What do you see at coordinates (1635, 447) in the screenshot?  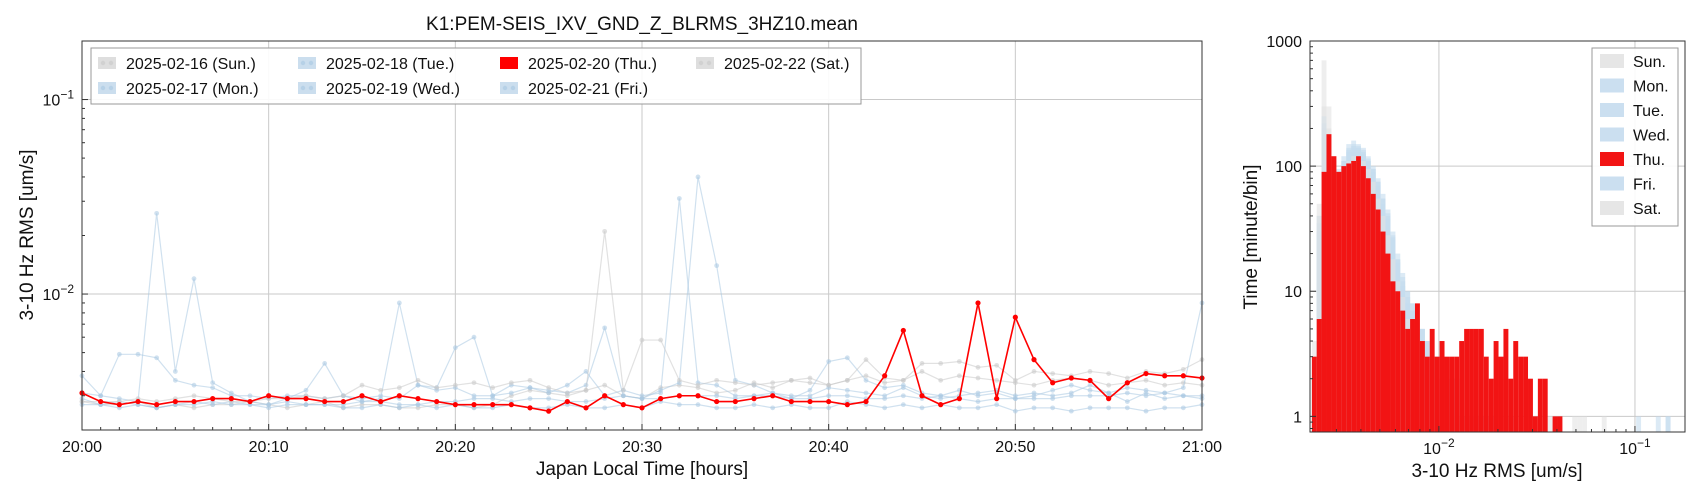 I see `histogram-x-tick-label: 10−1` at bounding box center [1635, 447].